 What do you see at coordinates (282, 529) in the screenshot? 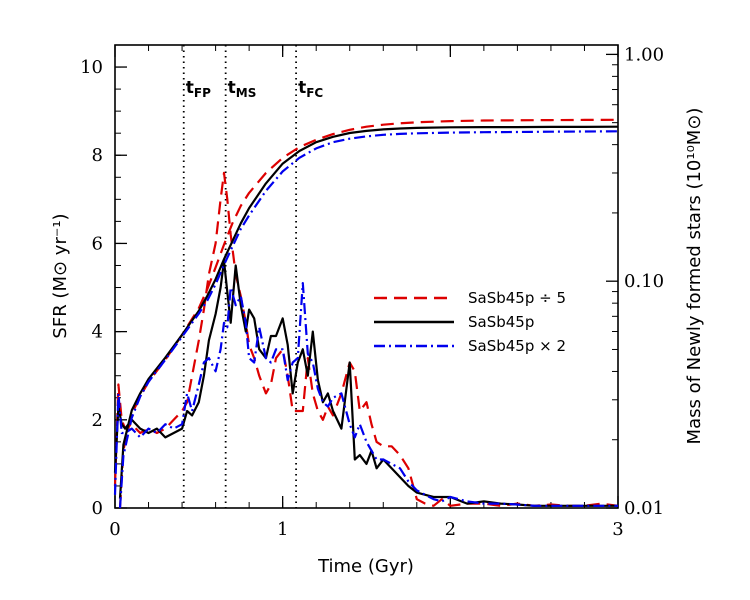
I see `x-tick-label: 1` at bounding box center [282, 529].